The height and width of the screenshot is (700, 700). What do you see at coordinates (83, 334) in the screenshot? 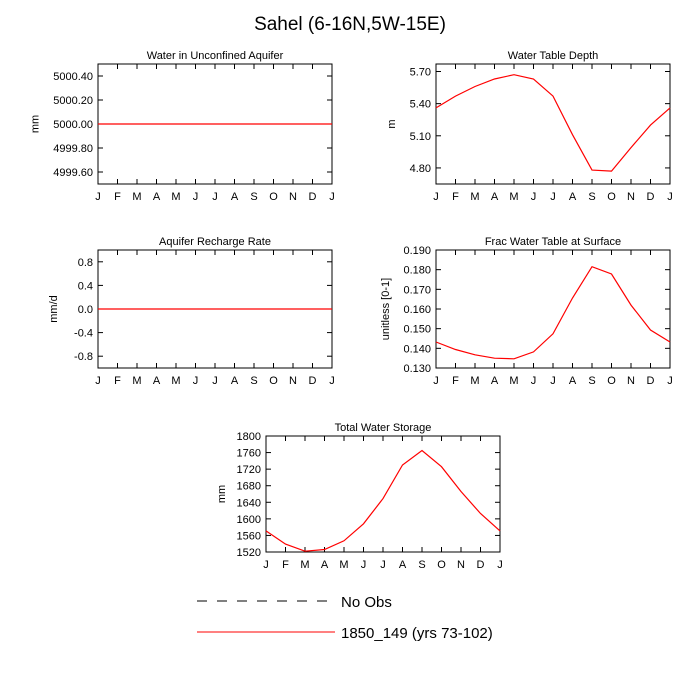
I see `y-tick-label: -0.4` at bounding box center [83, 334].